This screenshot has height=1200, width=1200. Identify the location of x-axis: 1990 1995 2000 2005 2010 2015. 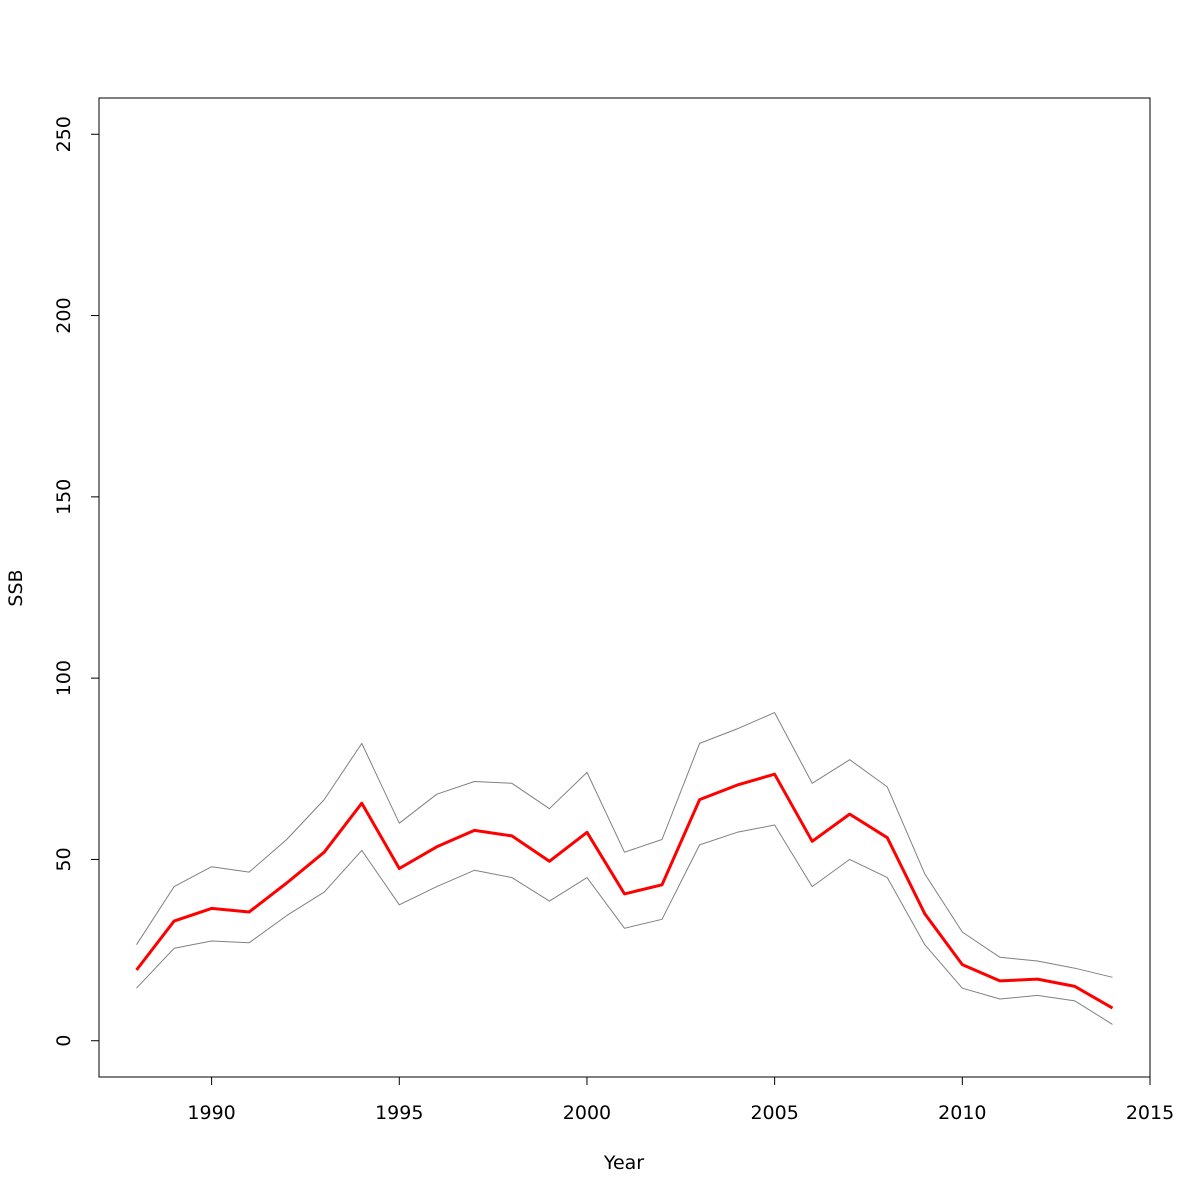
(680, 1100).